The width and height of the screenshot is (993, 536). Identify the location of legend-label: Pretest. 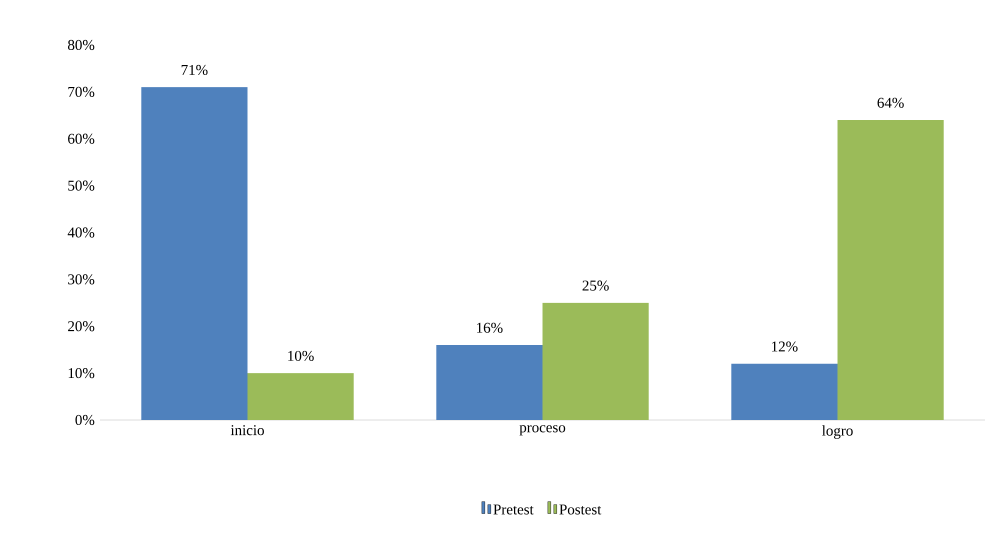
(513, 509).